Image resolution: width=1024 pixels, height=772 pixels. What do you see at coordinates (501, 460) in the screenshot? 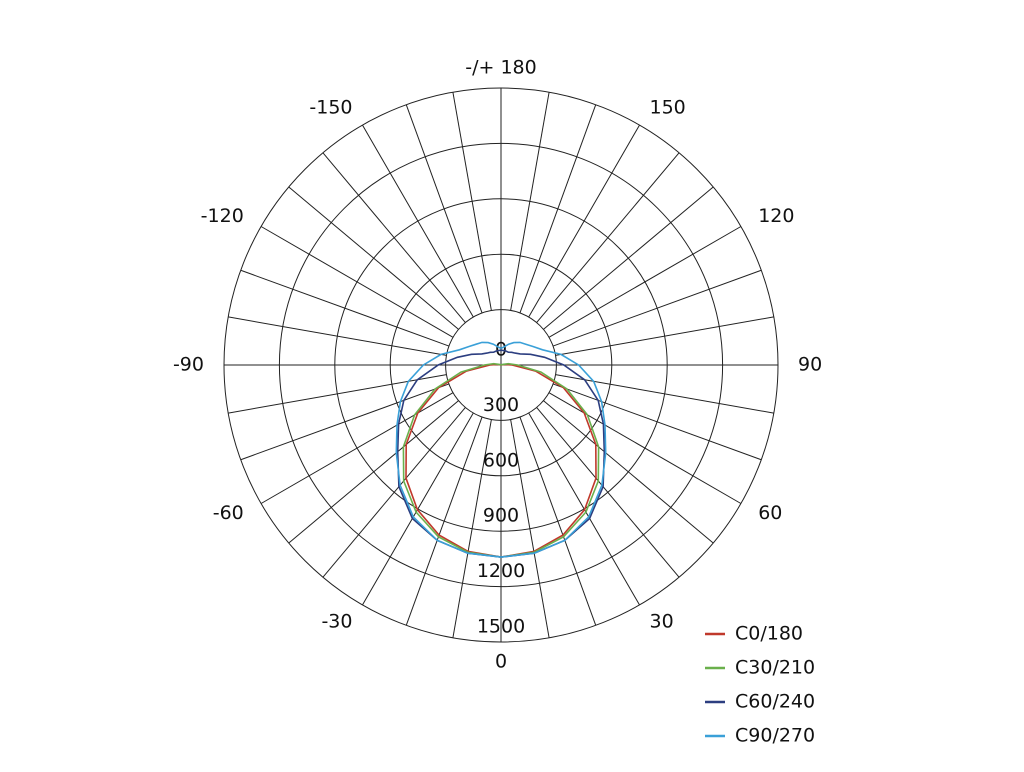
I see `r-tick-label: 600` at bounding box center [501, 460].